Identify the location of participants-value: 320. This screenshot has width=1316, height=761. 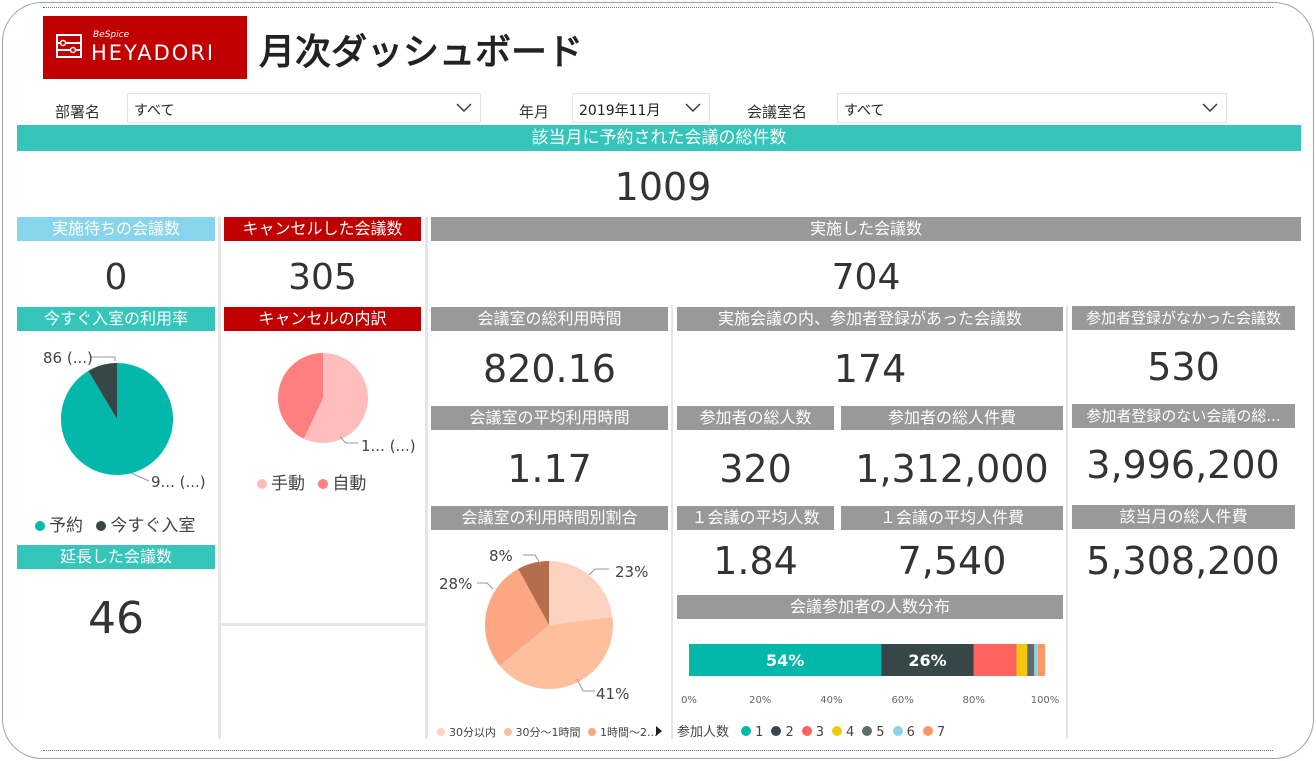
(755, 469).